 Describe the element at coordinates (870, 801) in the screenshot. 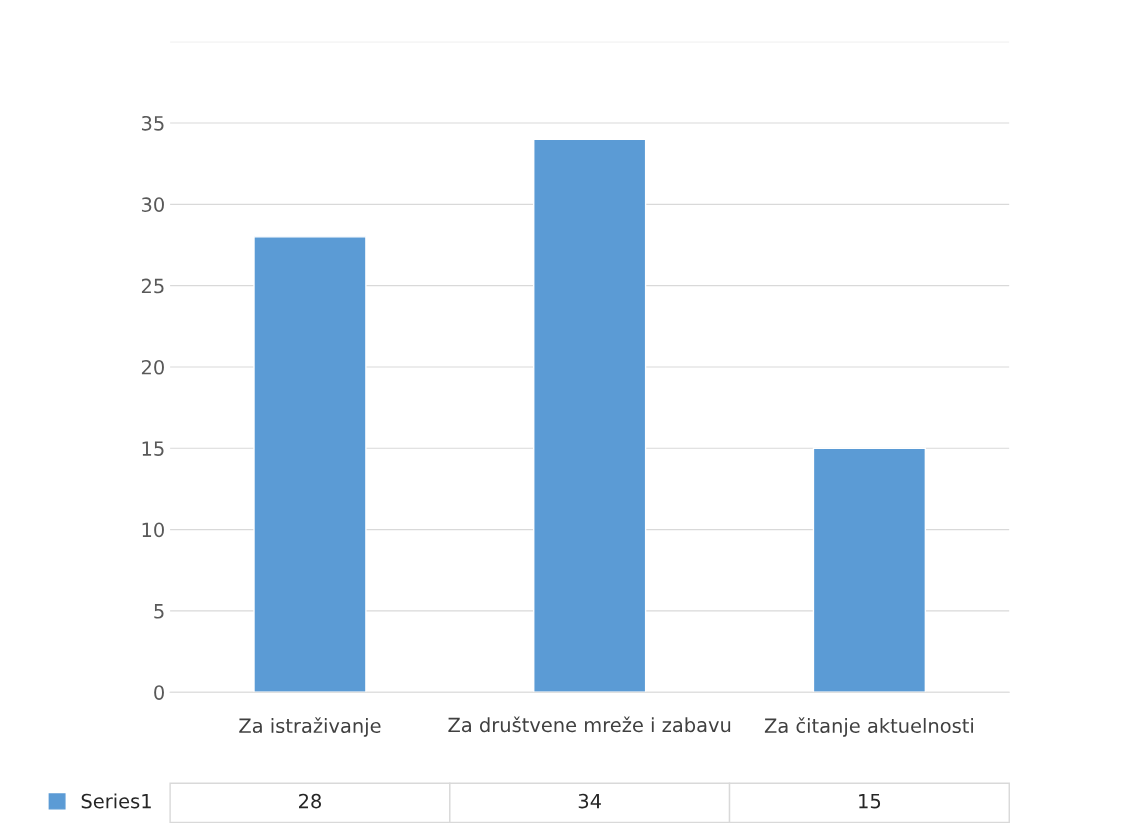

I see `data-label: 15` at that location.